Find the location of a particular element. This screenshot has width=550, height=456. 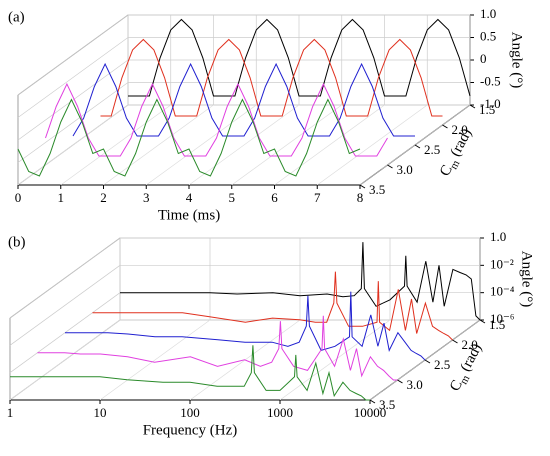

x-tick-label: 0 is located at coordinates (18, 197).